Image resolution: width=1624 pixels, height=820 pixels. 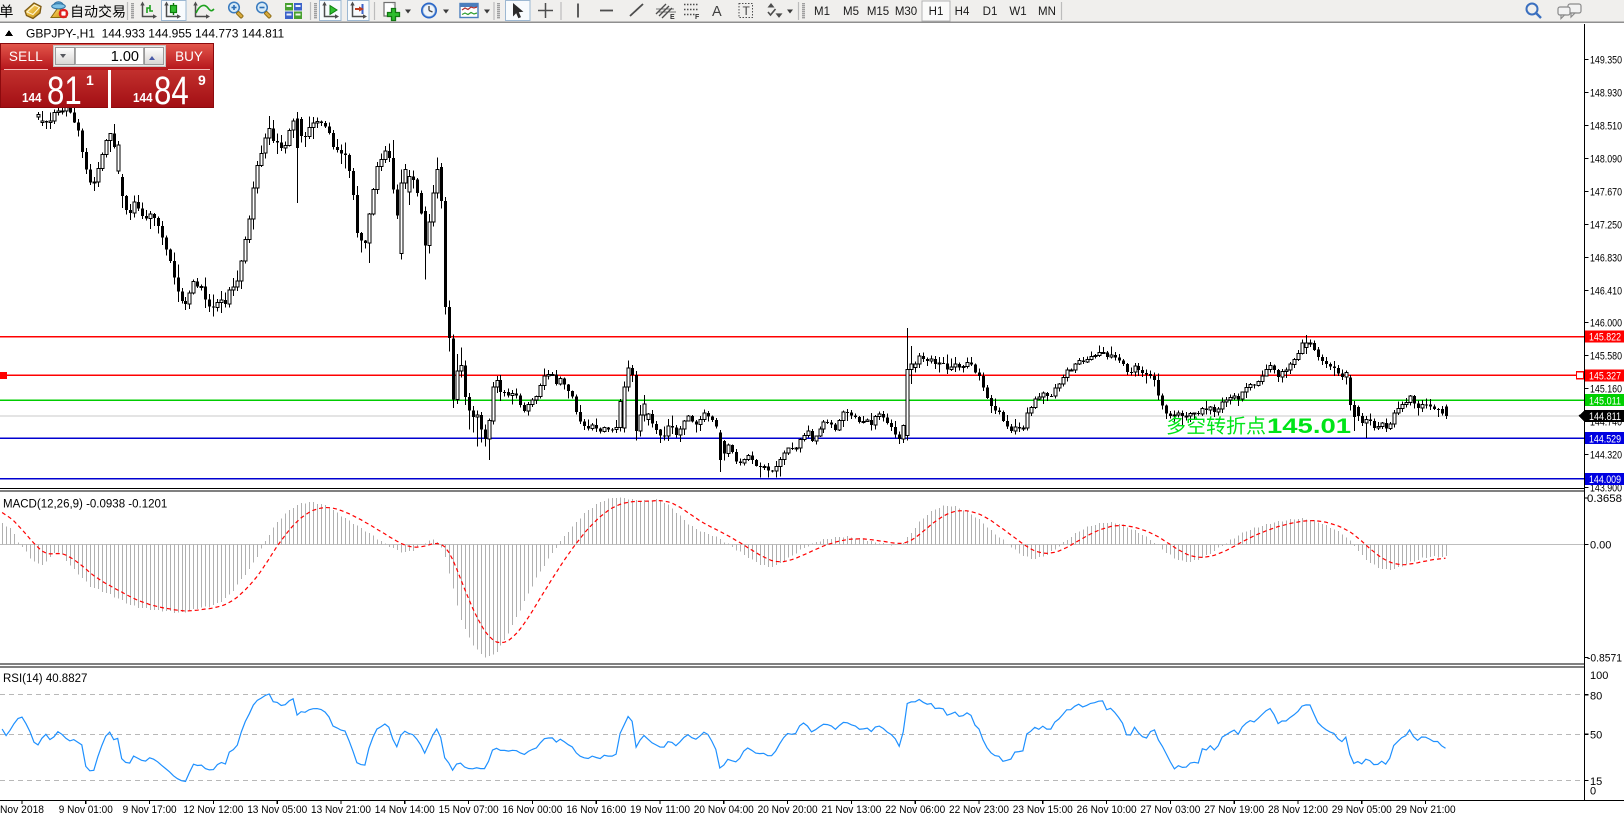 What do you see at coordinates (1170, 810) in the screenshot?
I see `svg-text: 27 Nov 03:00` at bounding box center [1170, 810].